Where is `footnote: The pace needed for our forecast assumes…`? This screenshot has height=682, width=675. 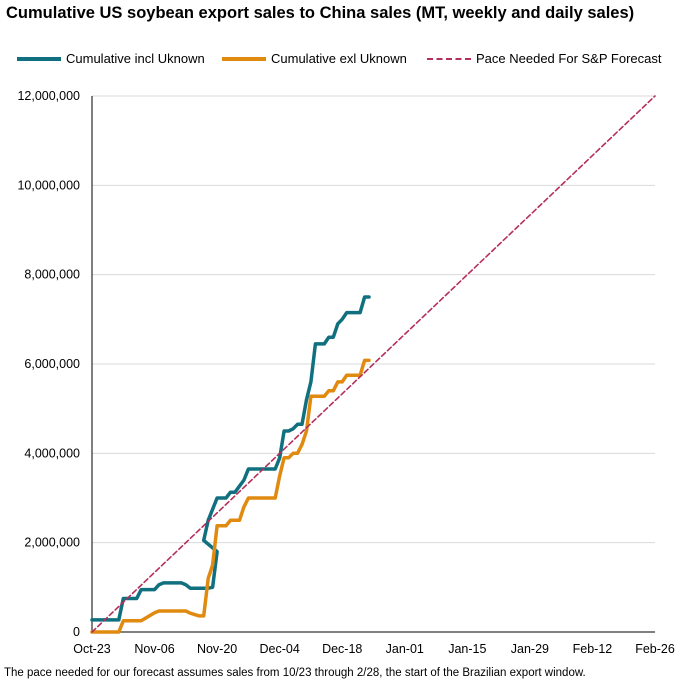
footnote: The pace needed for our forecast assumes… is located at coordinates (295, 673).